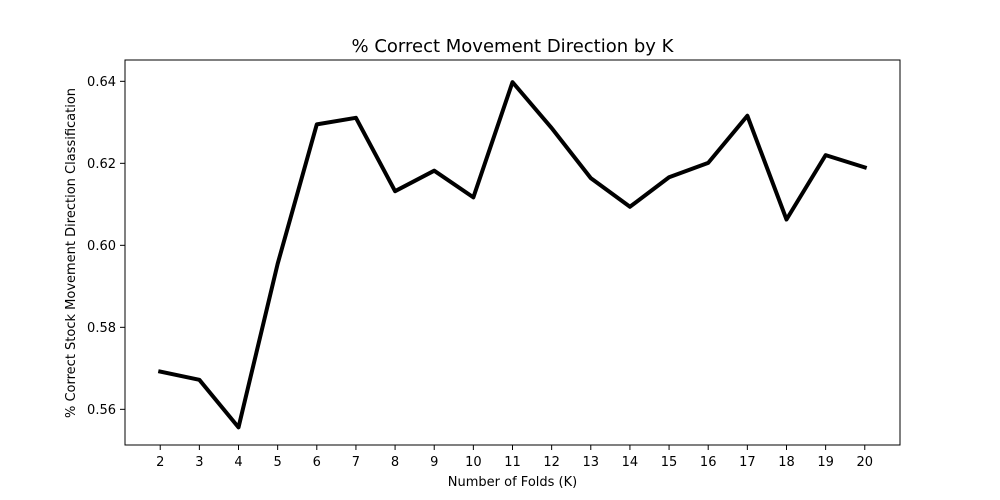 The image size is (1000, 500). I want to click on x-tick-label: 14, so click(630, 462).